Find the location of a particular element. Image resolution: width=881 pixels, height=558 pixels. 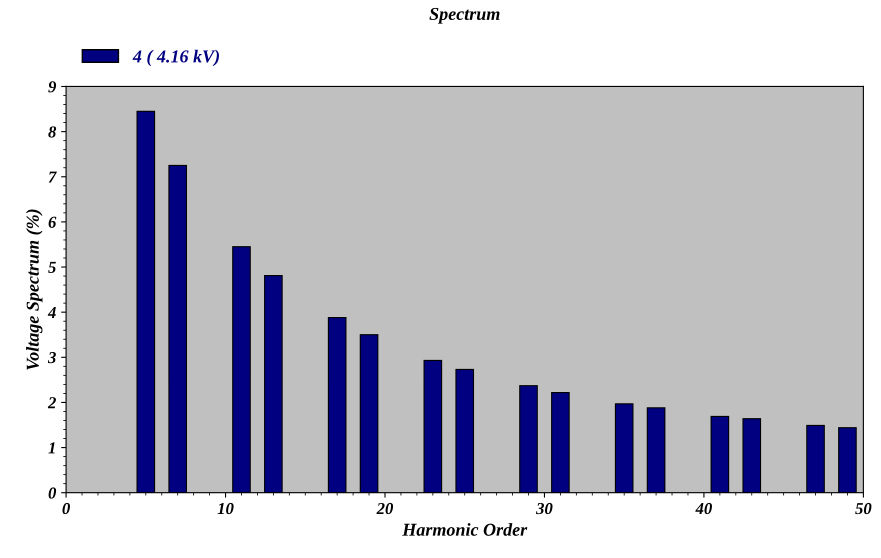

y-tick-label: 6 is located at coordinates (52, 222).